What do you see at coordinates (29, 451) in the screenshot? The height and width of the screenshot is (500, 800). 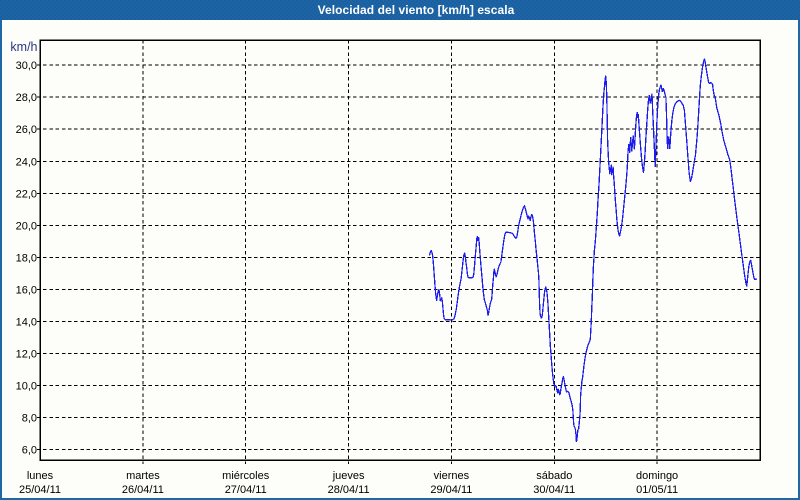 I see `svg-text: 6,0` at bounding box center [29, 451].